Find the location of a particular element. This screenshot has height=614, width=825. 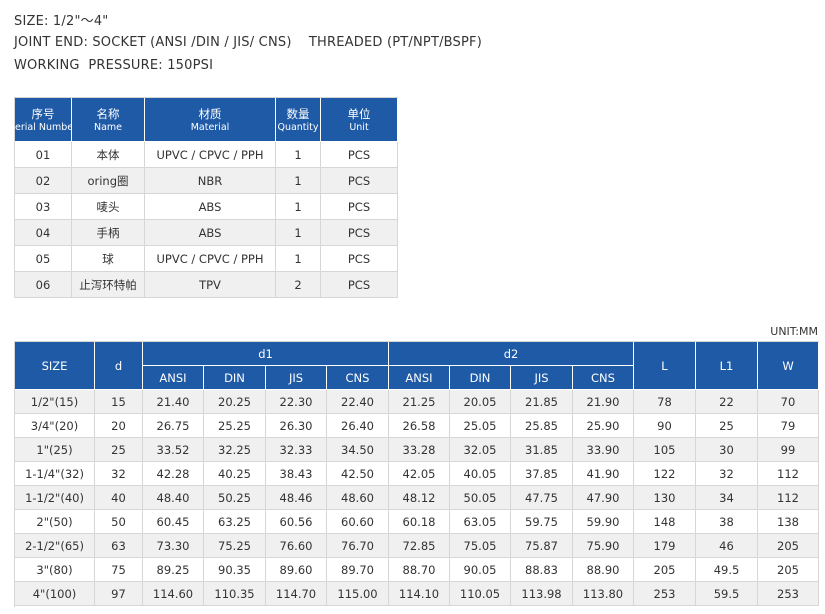

table-cell: 37.85 is located at coordinates (542, 474).